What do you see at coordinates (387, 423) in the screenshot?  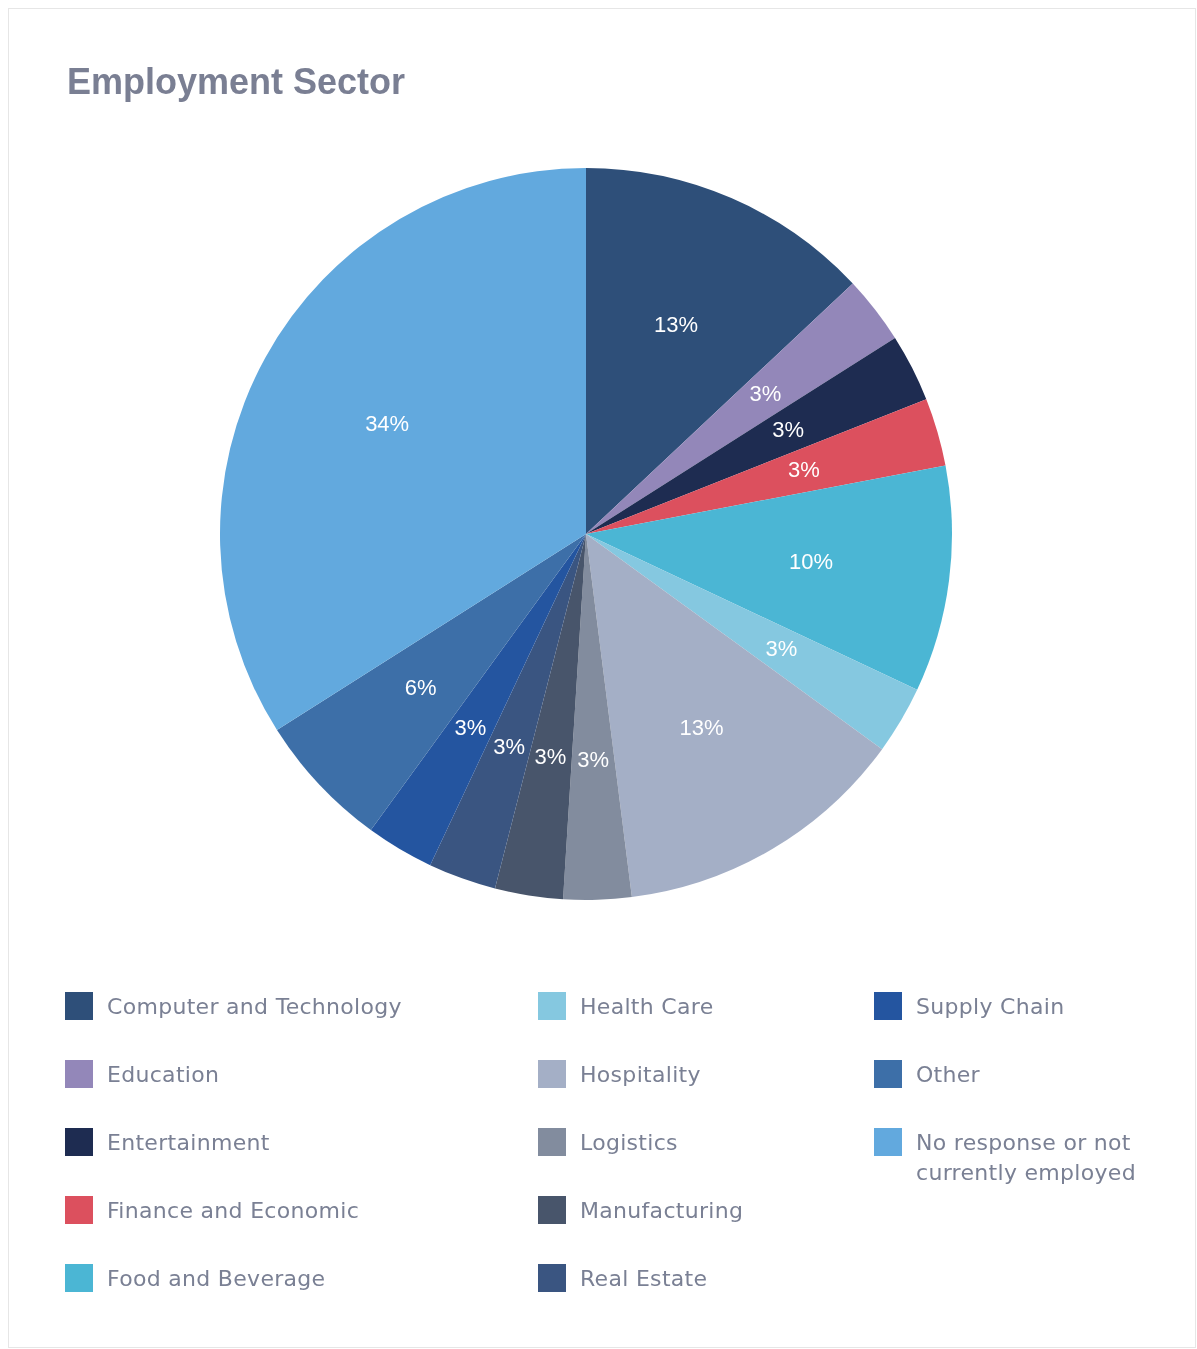 I see `data-label: 34%` at bounding box center [387, 423].